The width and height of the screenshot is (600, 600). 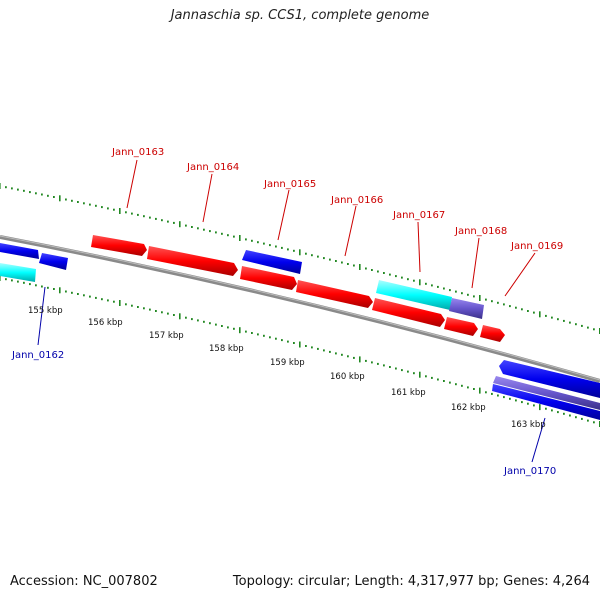 I want to click on scale-label: 155 kbp, so click(x=45, y=311).